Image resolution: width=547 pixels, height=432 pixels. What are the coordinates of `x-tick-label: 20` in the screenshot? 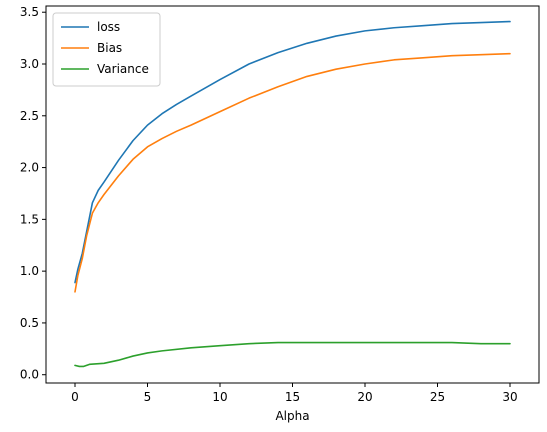 It's located at (364, 397).